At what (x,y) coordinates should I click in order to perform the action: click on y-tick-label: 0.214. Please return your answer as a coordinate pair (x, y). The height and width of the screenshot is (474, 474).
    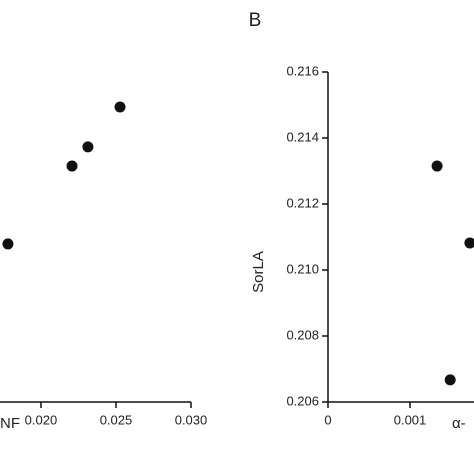
    Looking at the image, I should click on (302, 136).